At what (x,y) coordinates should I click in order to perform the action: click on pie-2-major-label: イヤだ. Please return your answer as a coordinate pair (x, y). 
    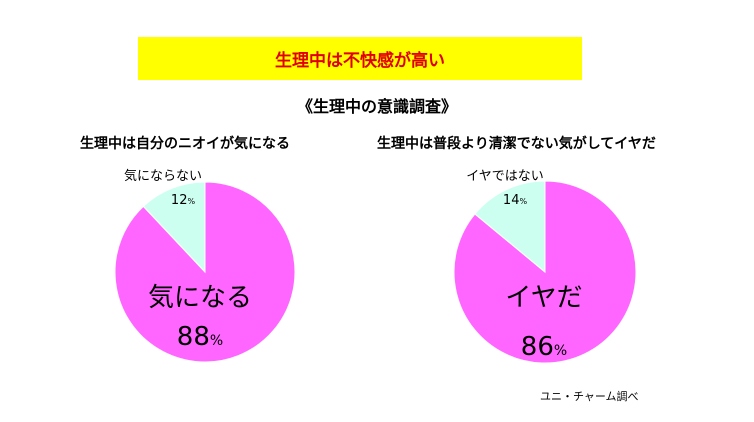
    Looking at the image, I should click on (543, 298).